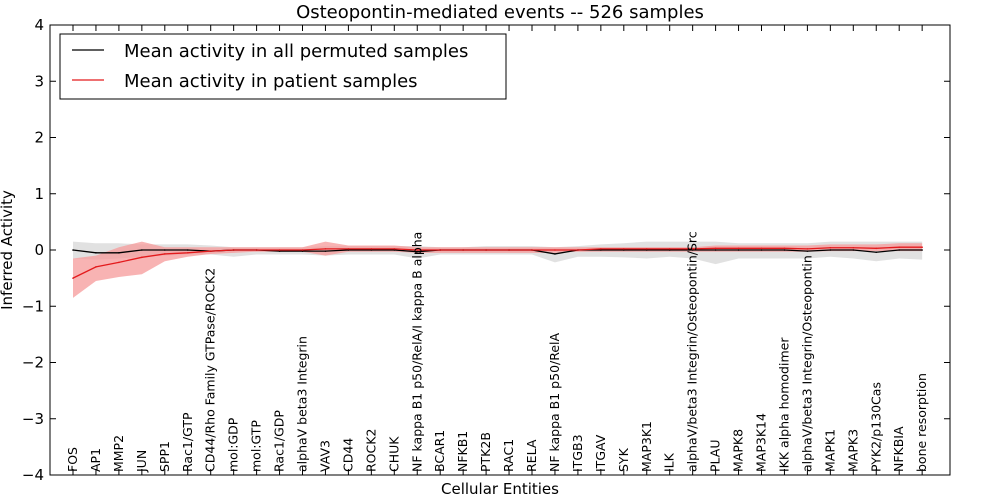 The width and height of the screenshot is (1000, 500). What do you see at coordinates (39, 250) in the screenshot?
I see `y-tick-label: 0` at bounding box center [39, 250].